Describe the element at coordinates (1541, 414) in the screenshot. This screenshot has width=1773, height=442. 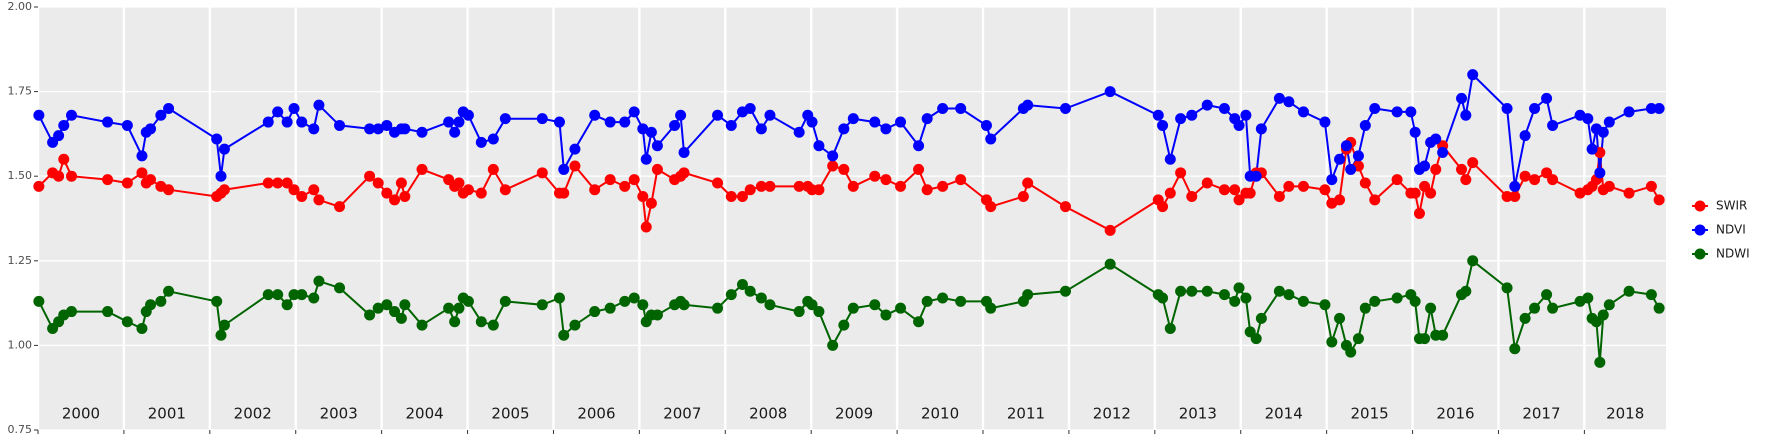
I see `year-label: 2017` at that location.